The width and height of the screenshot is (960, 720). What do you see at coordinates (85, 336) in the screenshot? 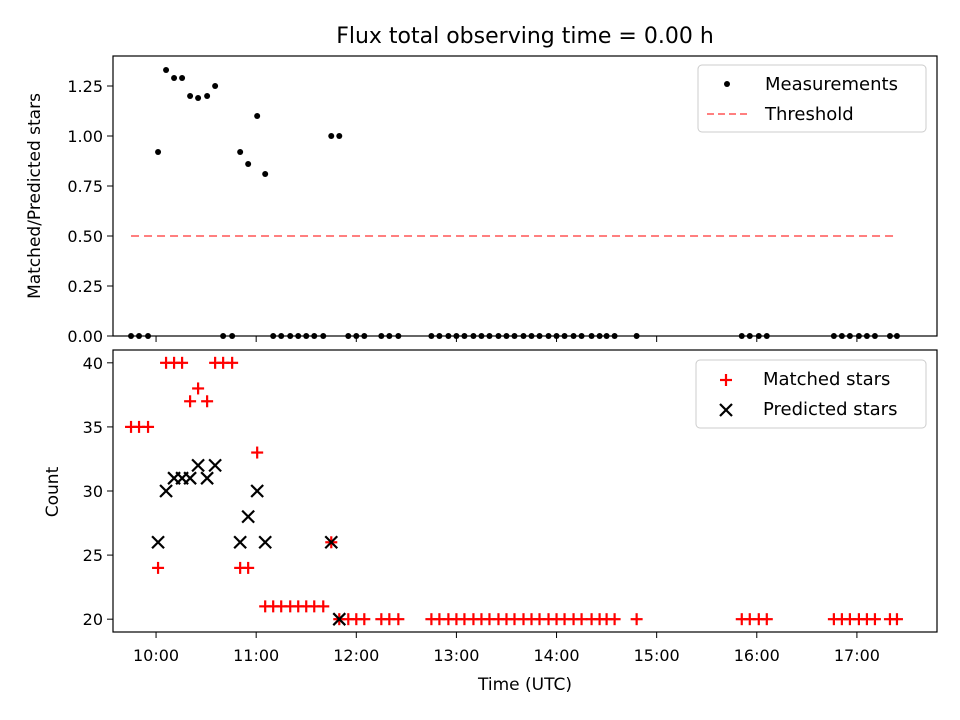
I see `top-y-tick-label: 0.00` at bounding box center [85, 336].